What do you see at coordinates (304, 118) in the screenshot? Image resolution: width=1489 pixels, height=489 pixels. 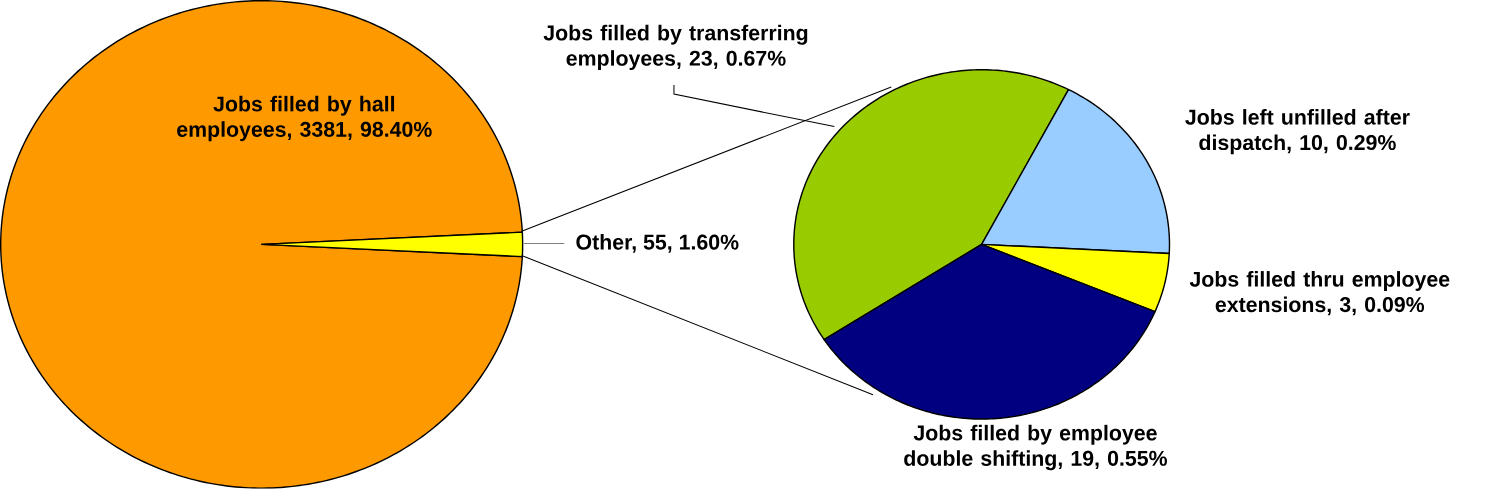 I see `slice-label: Jobs filled by hall employees, 3381, 98.40%` at bounding box center [304, 118].